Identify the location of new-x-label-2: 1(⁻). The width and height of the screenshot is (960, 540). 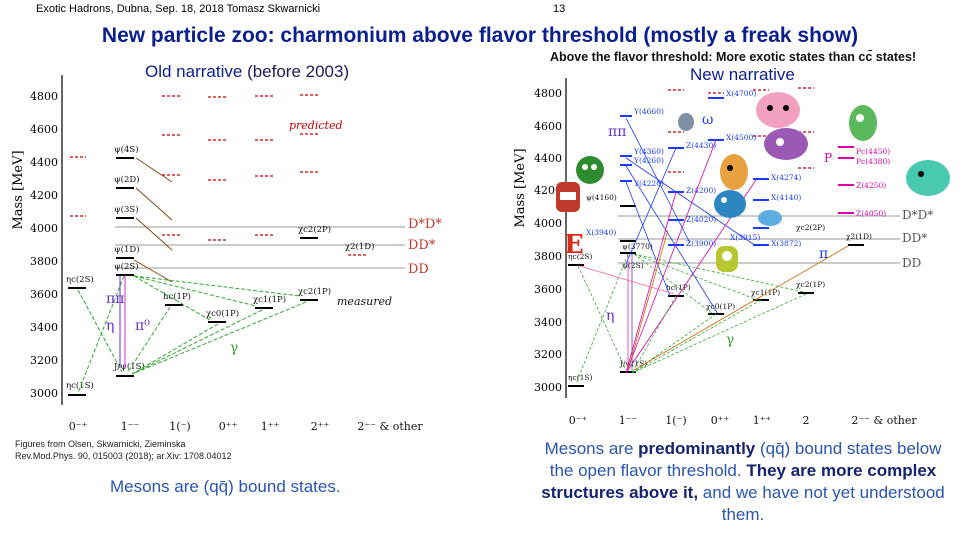
(675, 420).